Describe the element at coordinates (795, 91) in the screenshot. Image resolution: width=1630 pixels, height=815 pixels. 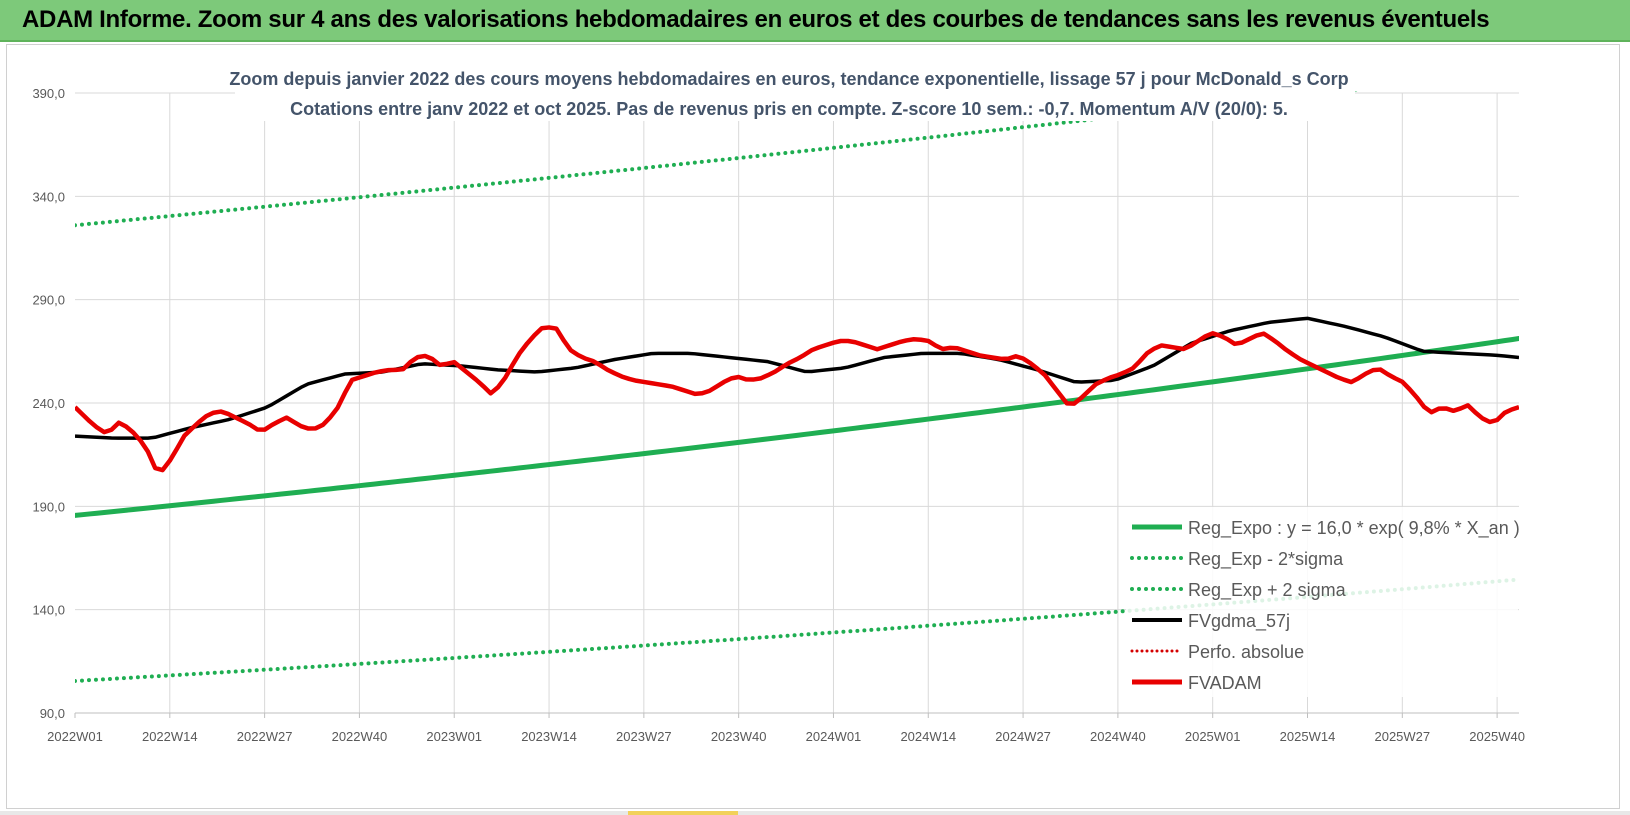
I see `title-background` at that location.